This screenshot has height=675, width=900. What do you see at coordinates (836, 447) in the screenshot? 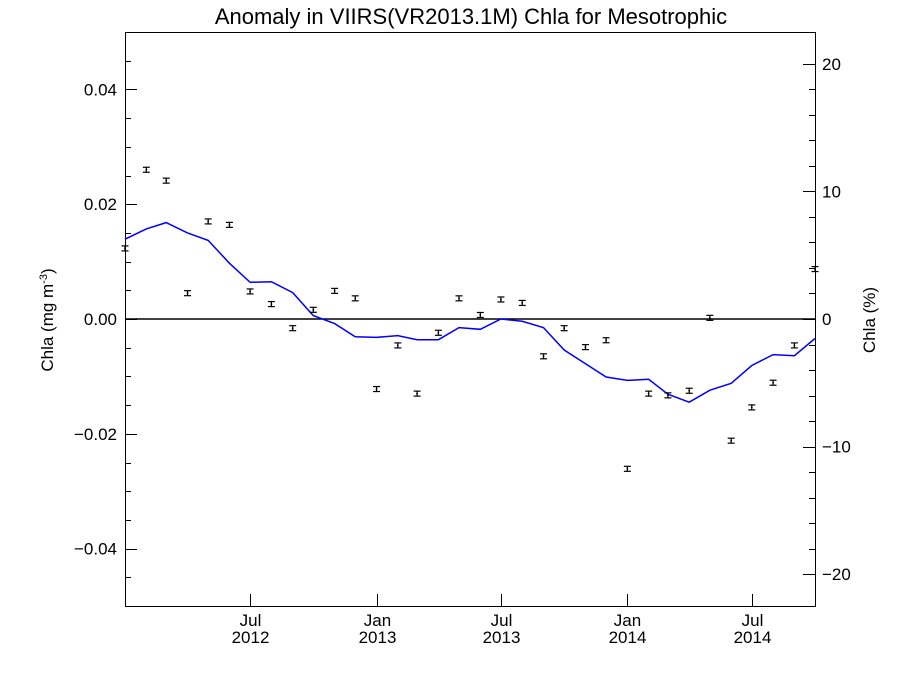
I see `right-tick-label: −10` at bounding box center [836, 447].